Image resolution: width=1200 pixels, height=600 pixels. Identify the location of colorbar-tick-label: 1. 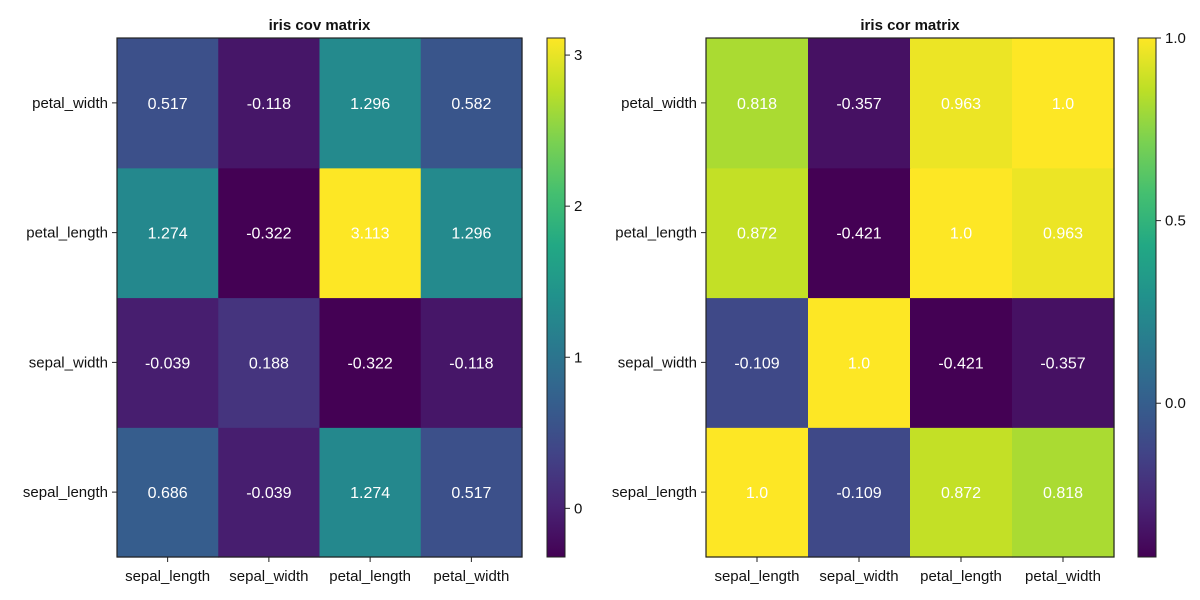
(578, 357).